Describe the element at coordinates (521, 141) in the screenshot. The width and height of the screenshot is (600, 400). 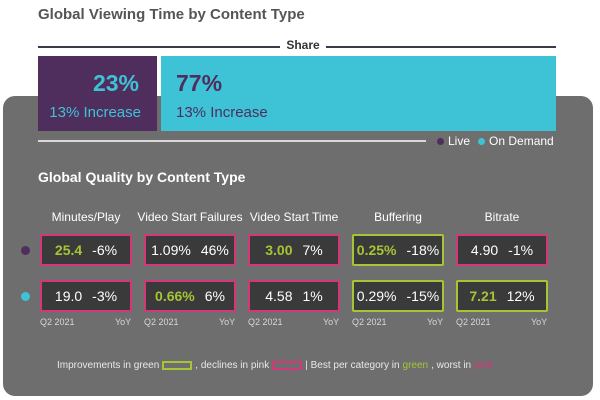
I see `legend-on-demand-label: On Demand` at that location.